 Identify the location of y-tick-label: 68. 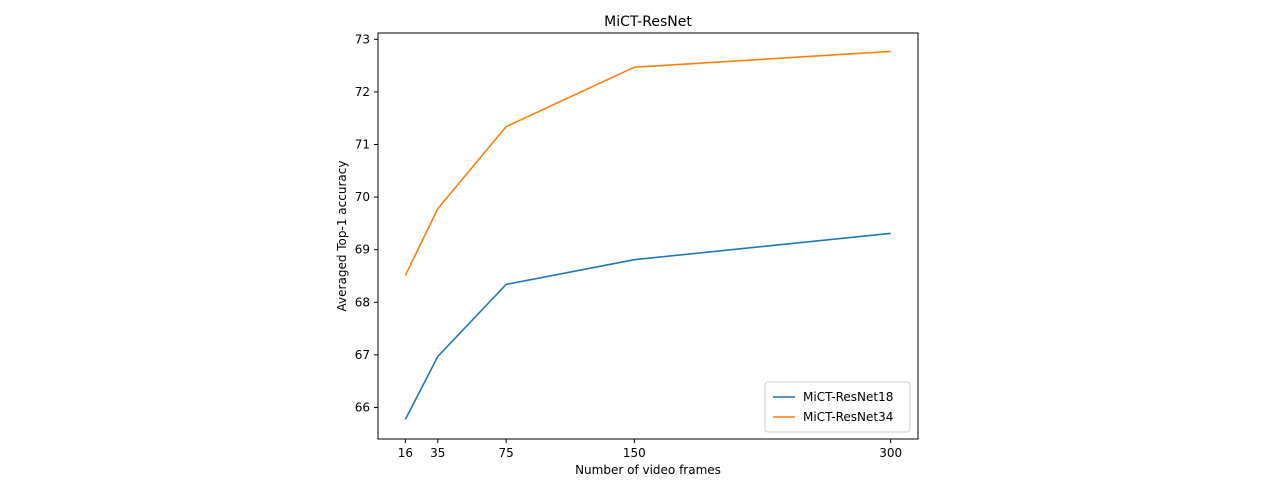
(362, 302).